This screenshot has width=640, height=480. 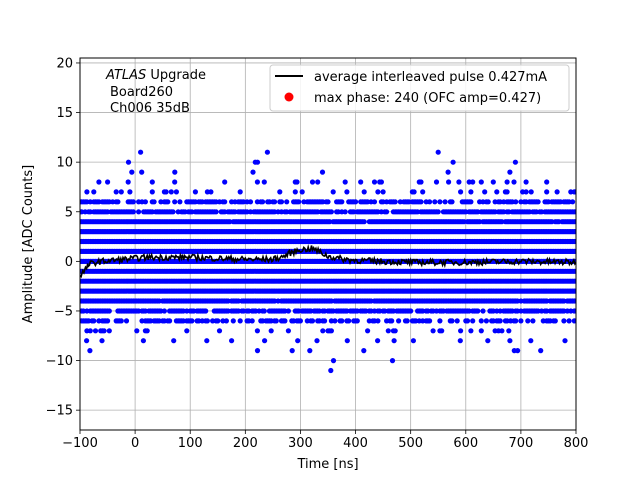 I want to click on y-tick-label: 20, so click(x=64, y=63).